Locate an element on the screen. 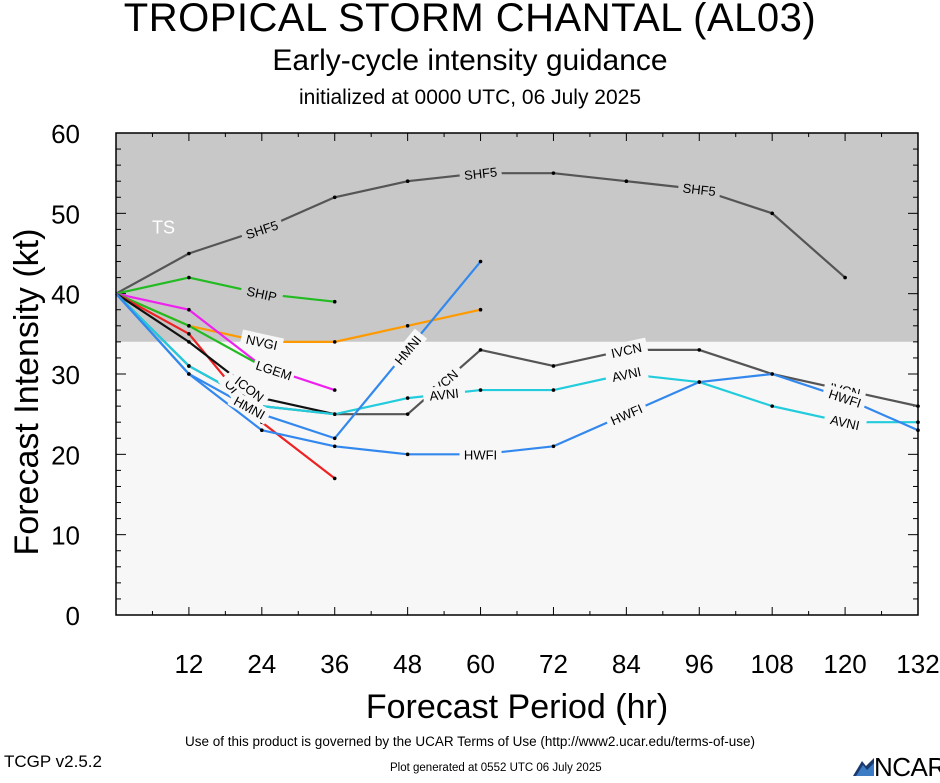 This screenshot has height=783, width=940. ncar-logo-text: NCAR is located at coordinates (907, 767).